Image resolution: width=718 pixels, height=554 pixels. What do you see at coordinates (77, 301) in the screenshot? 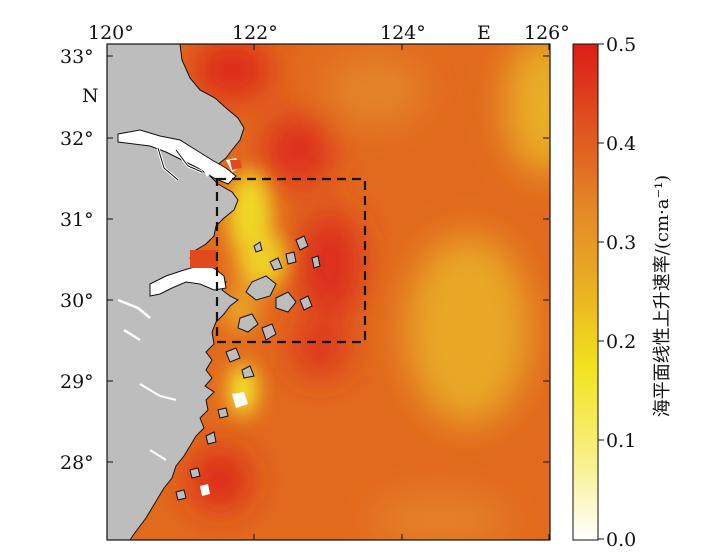
I see `lat-label: 30°` at bounding box center [77, 301].